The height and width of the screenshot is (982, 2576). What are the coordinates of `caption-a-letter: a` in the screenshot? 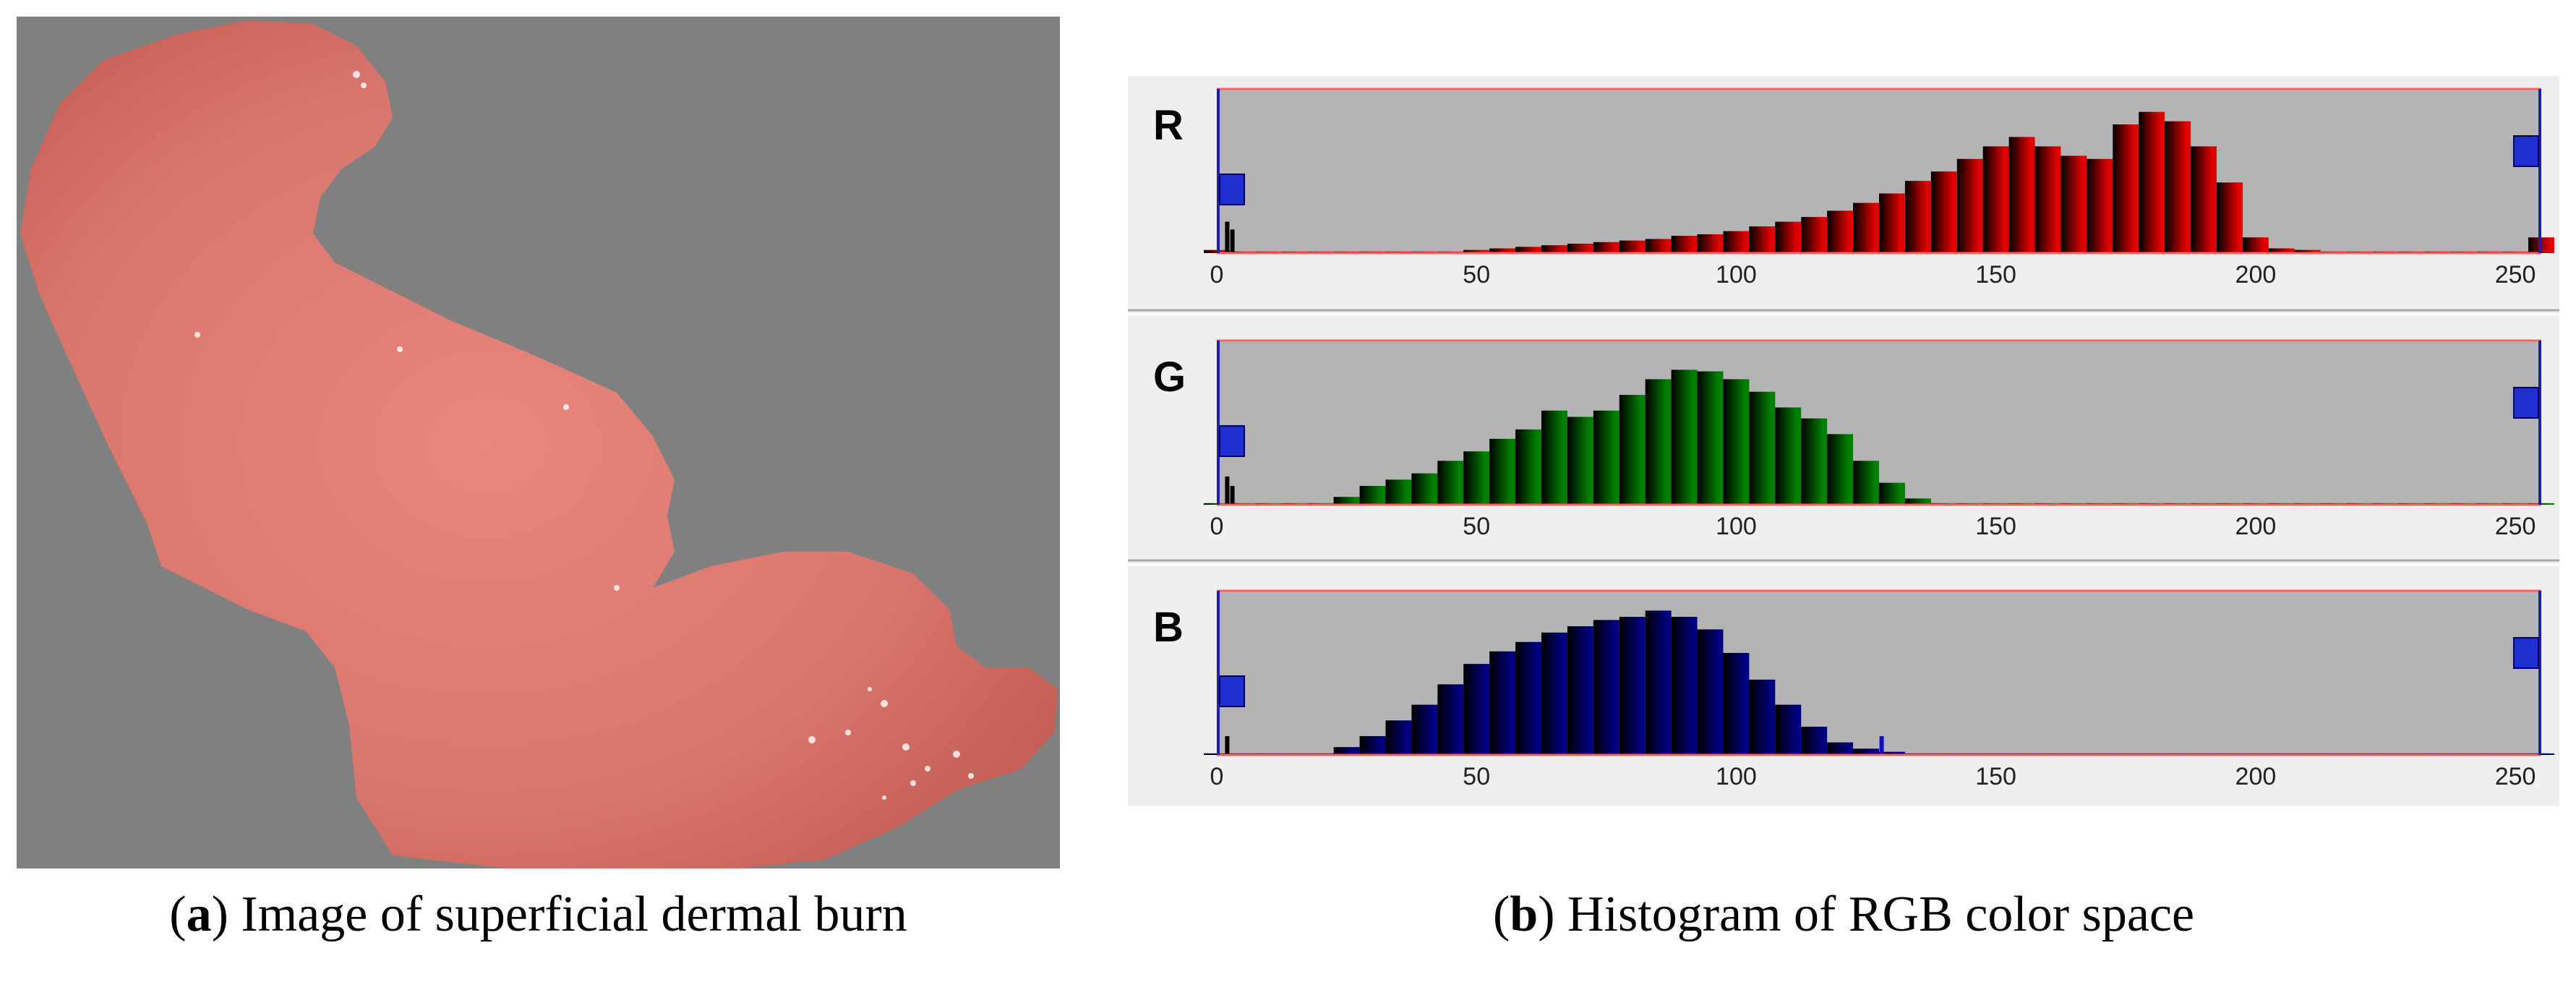 It's located at (199, 914).